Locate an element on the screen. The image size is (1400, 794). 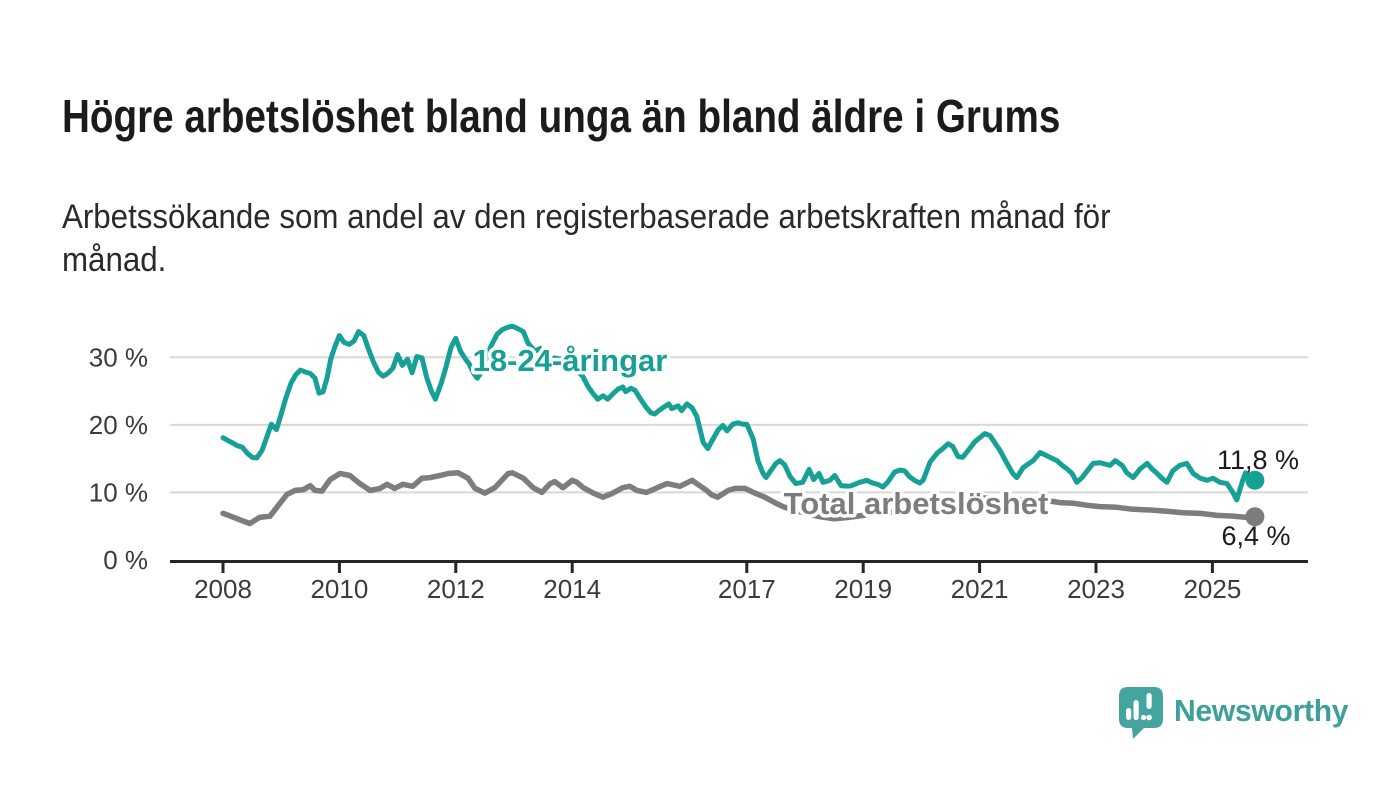
newsworthy-logo: Newsworthy is located at coordinates (1235, 713).